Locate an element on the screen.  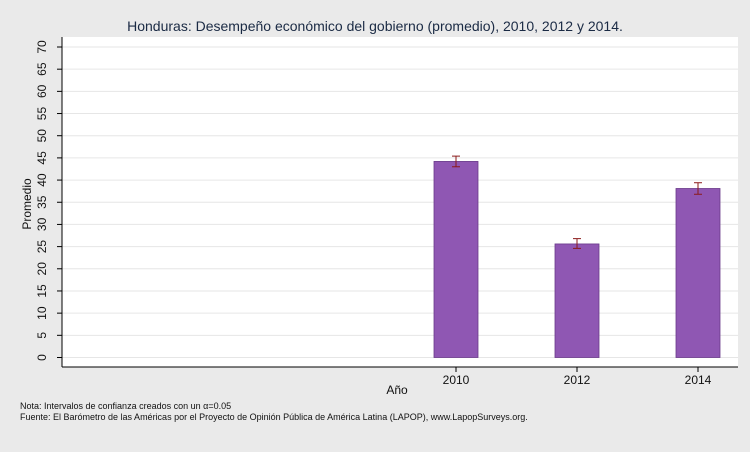
bar-2014 is located at coordinates (698, 273).